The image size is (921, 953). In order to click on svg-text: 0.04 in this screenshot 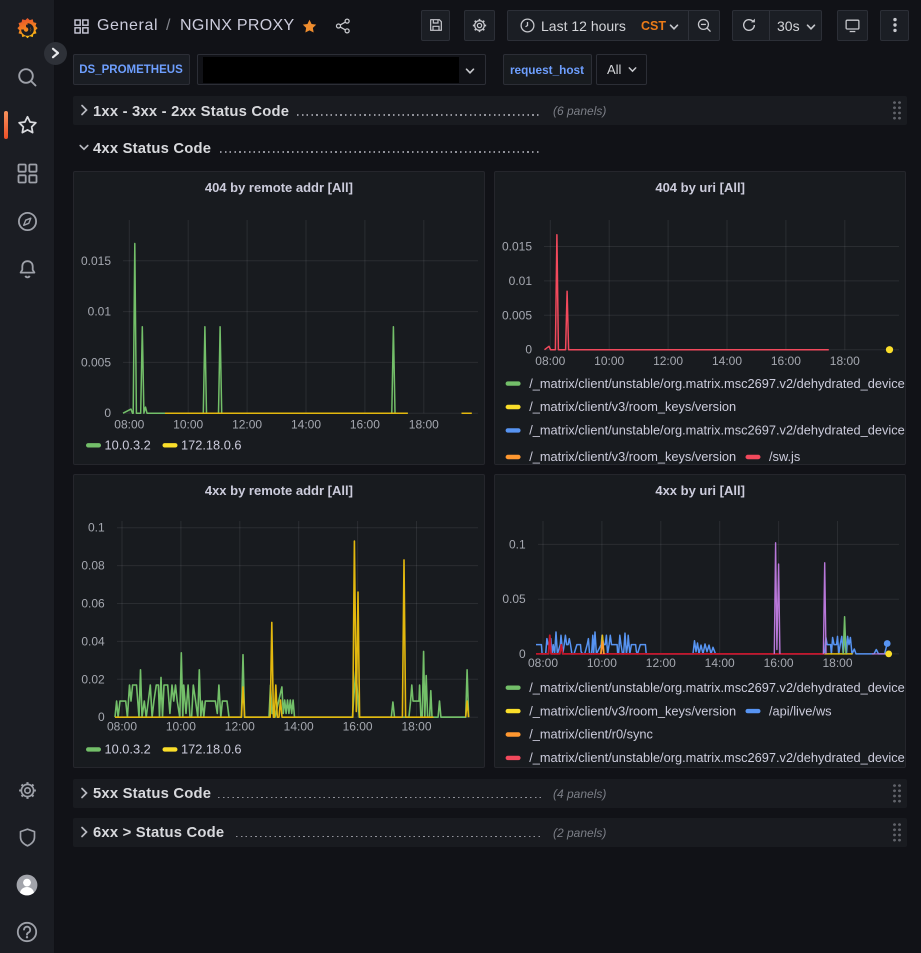, I will do `click(93, 641)`.